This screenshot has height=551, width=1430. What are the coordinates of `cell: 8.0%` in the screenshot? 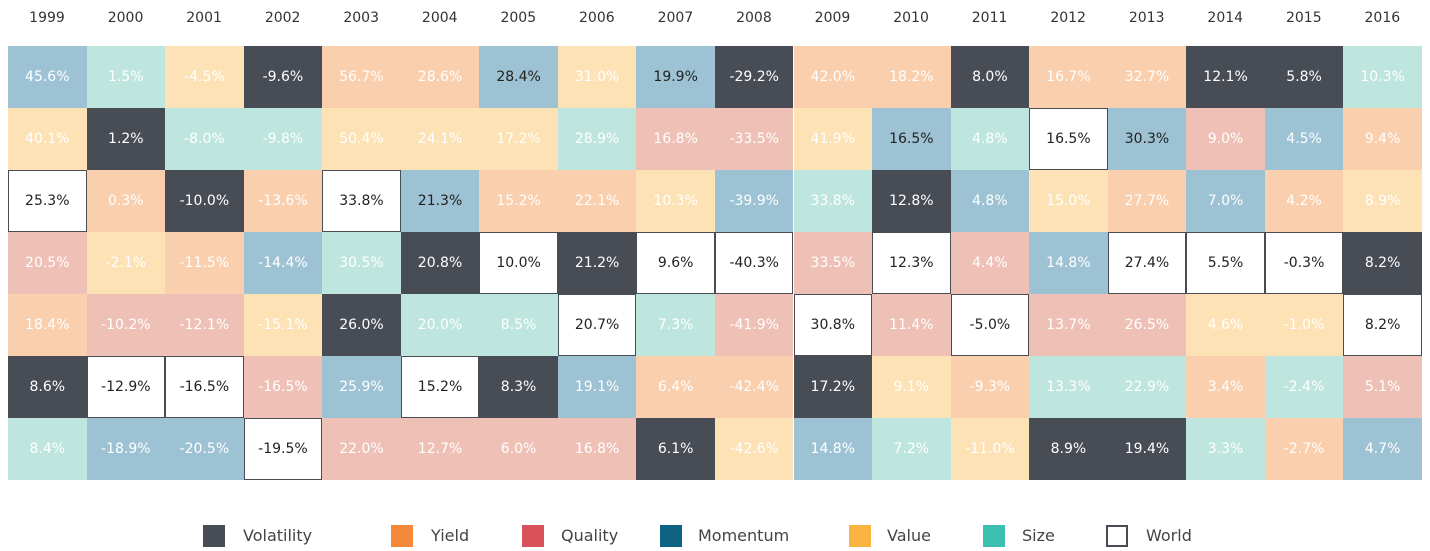 It's located at (990, 77).